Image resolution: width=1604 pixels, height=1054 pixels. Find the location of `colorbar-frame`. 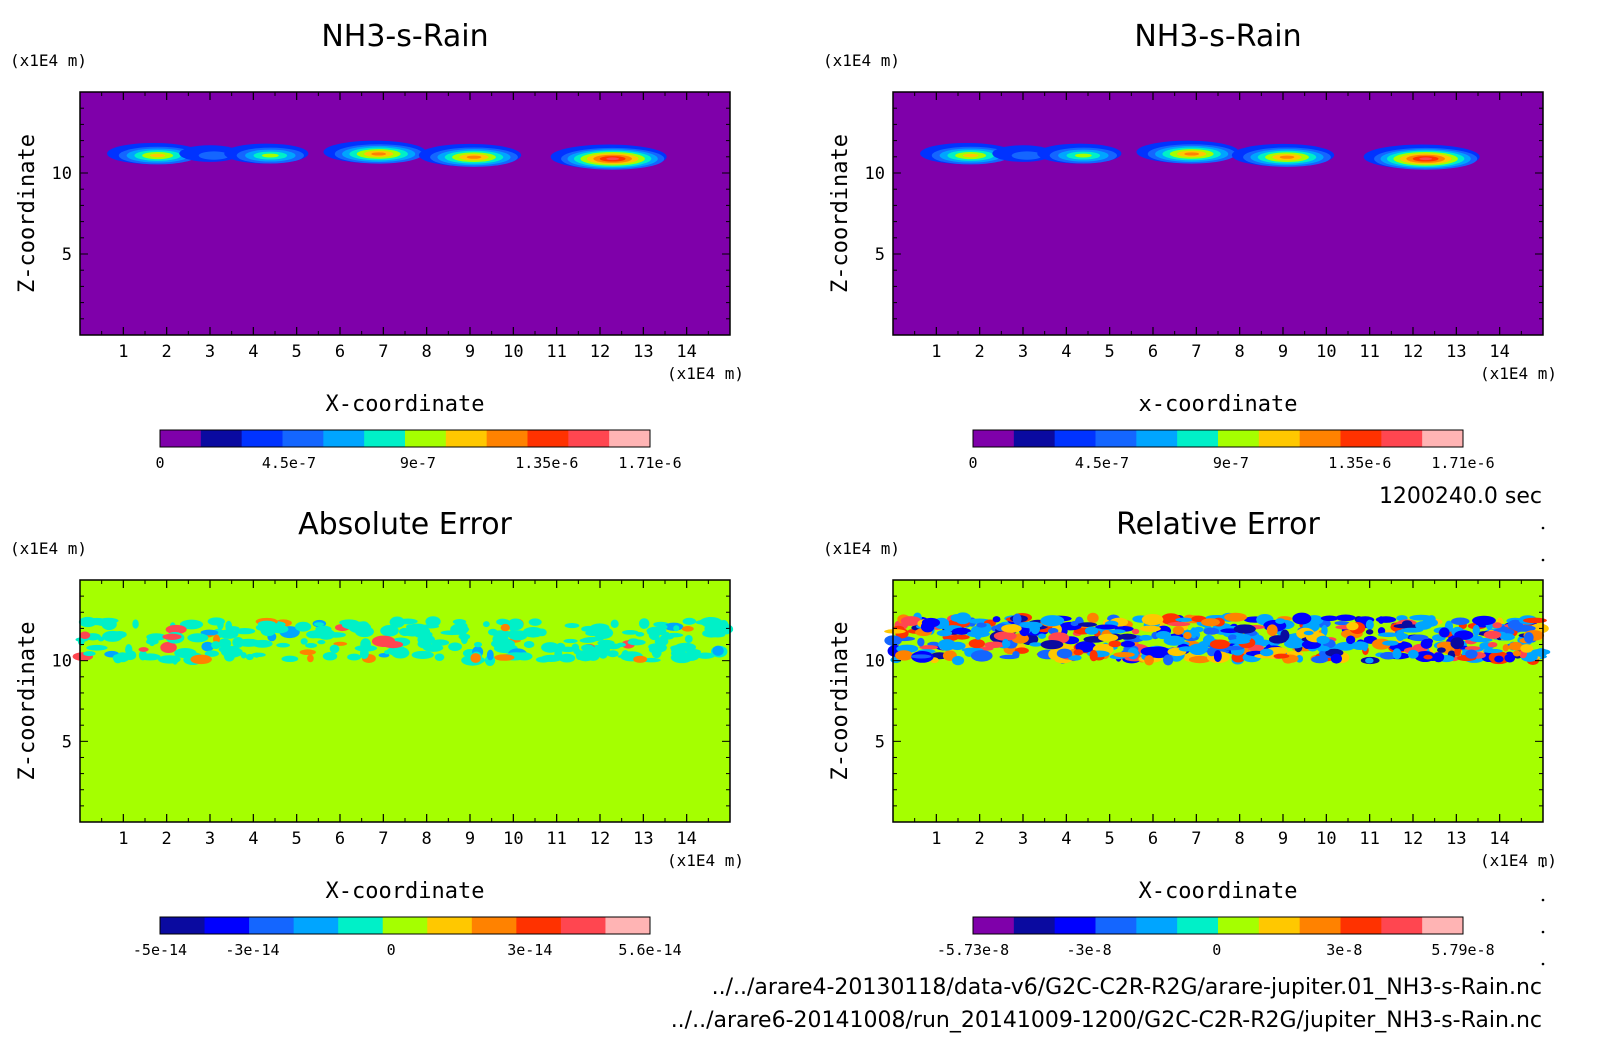

colorbar-frame is located at coordinates (405, 925).